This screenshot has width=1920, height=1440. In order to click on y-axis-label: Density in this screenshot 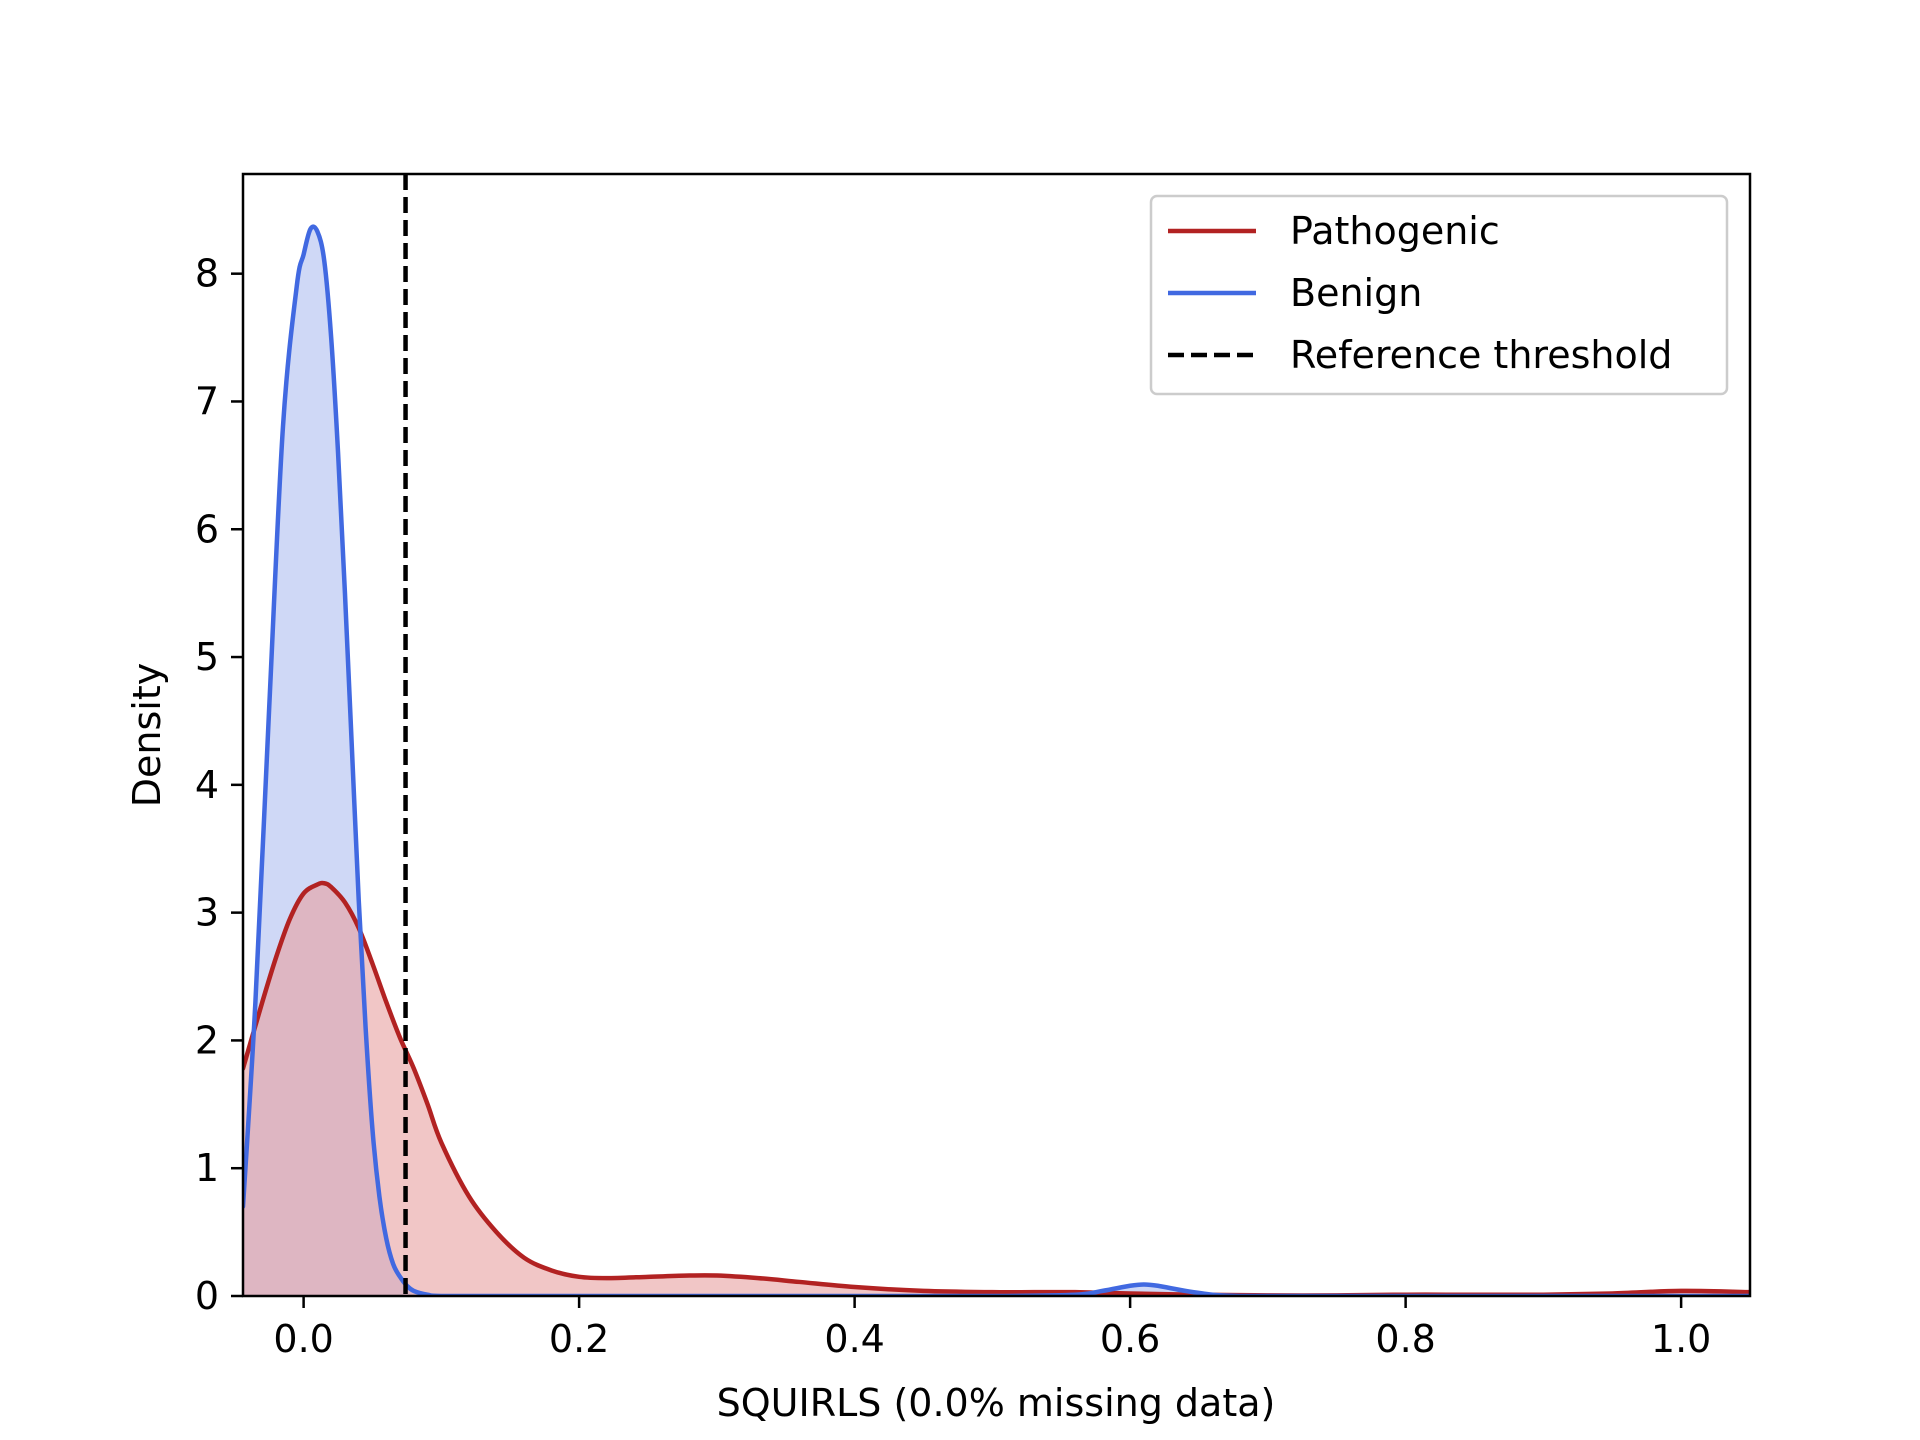, I will do `click(147, 735)`.